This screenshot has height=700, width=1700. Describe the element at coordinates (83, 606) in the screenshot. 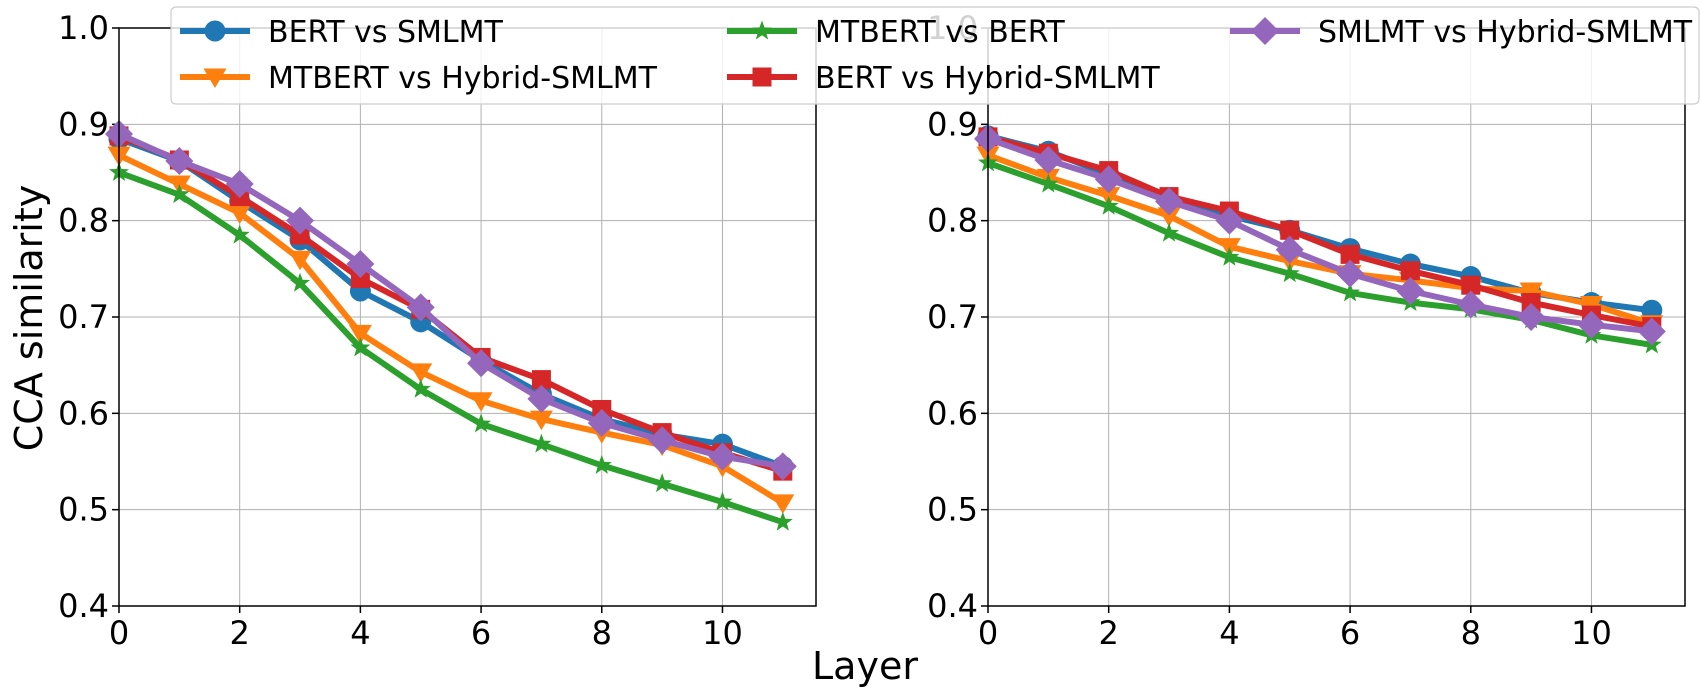

I see `y-tick-label: 0.4` at that location.